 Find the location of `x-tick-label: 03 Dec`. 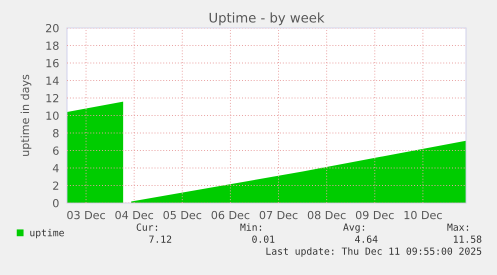

x-tick-label: 03 Dec is located at coordinates (86, 215).